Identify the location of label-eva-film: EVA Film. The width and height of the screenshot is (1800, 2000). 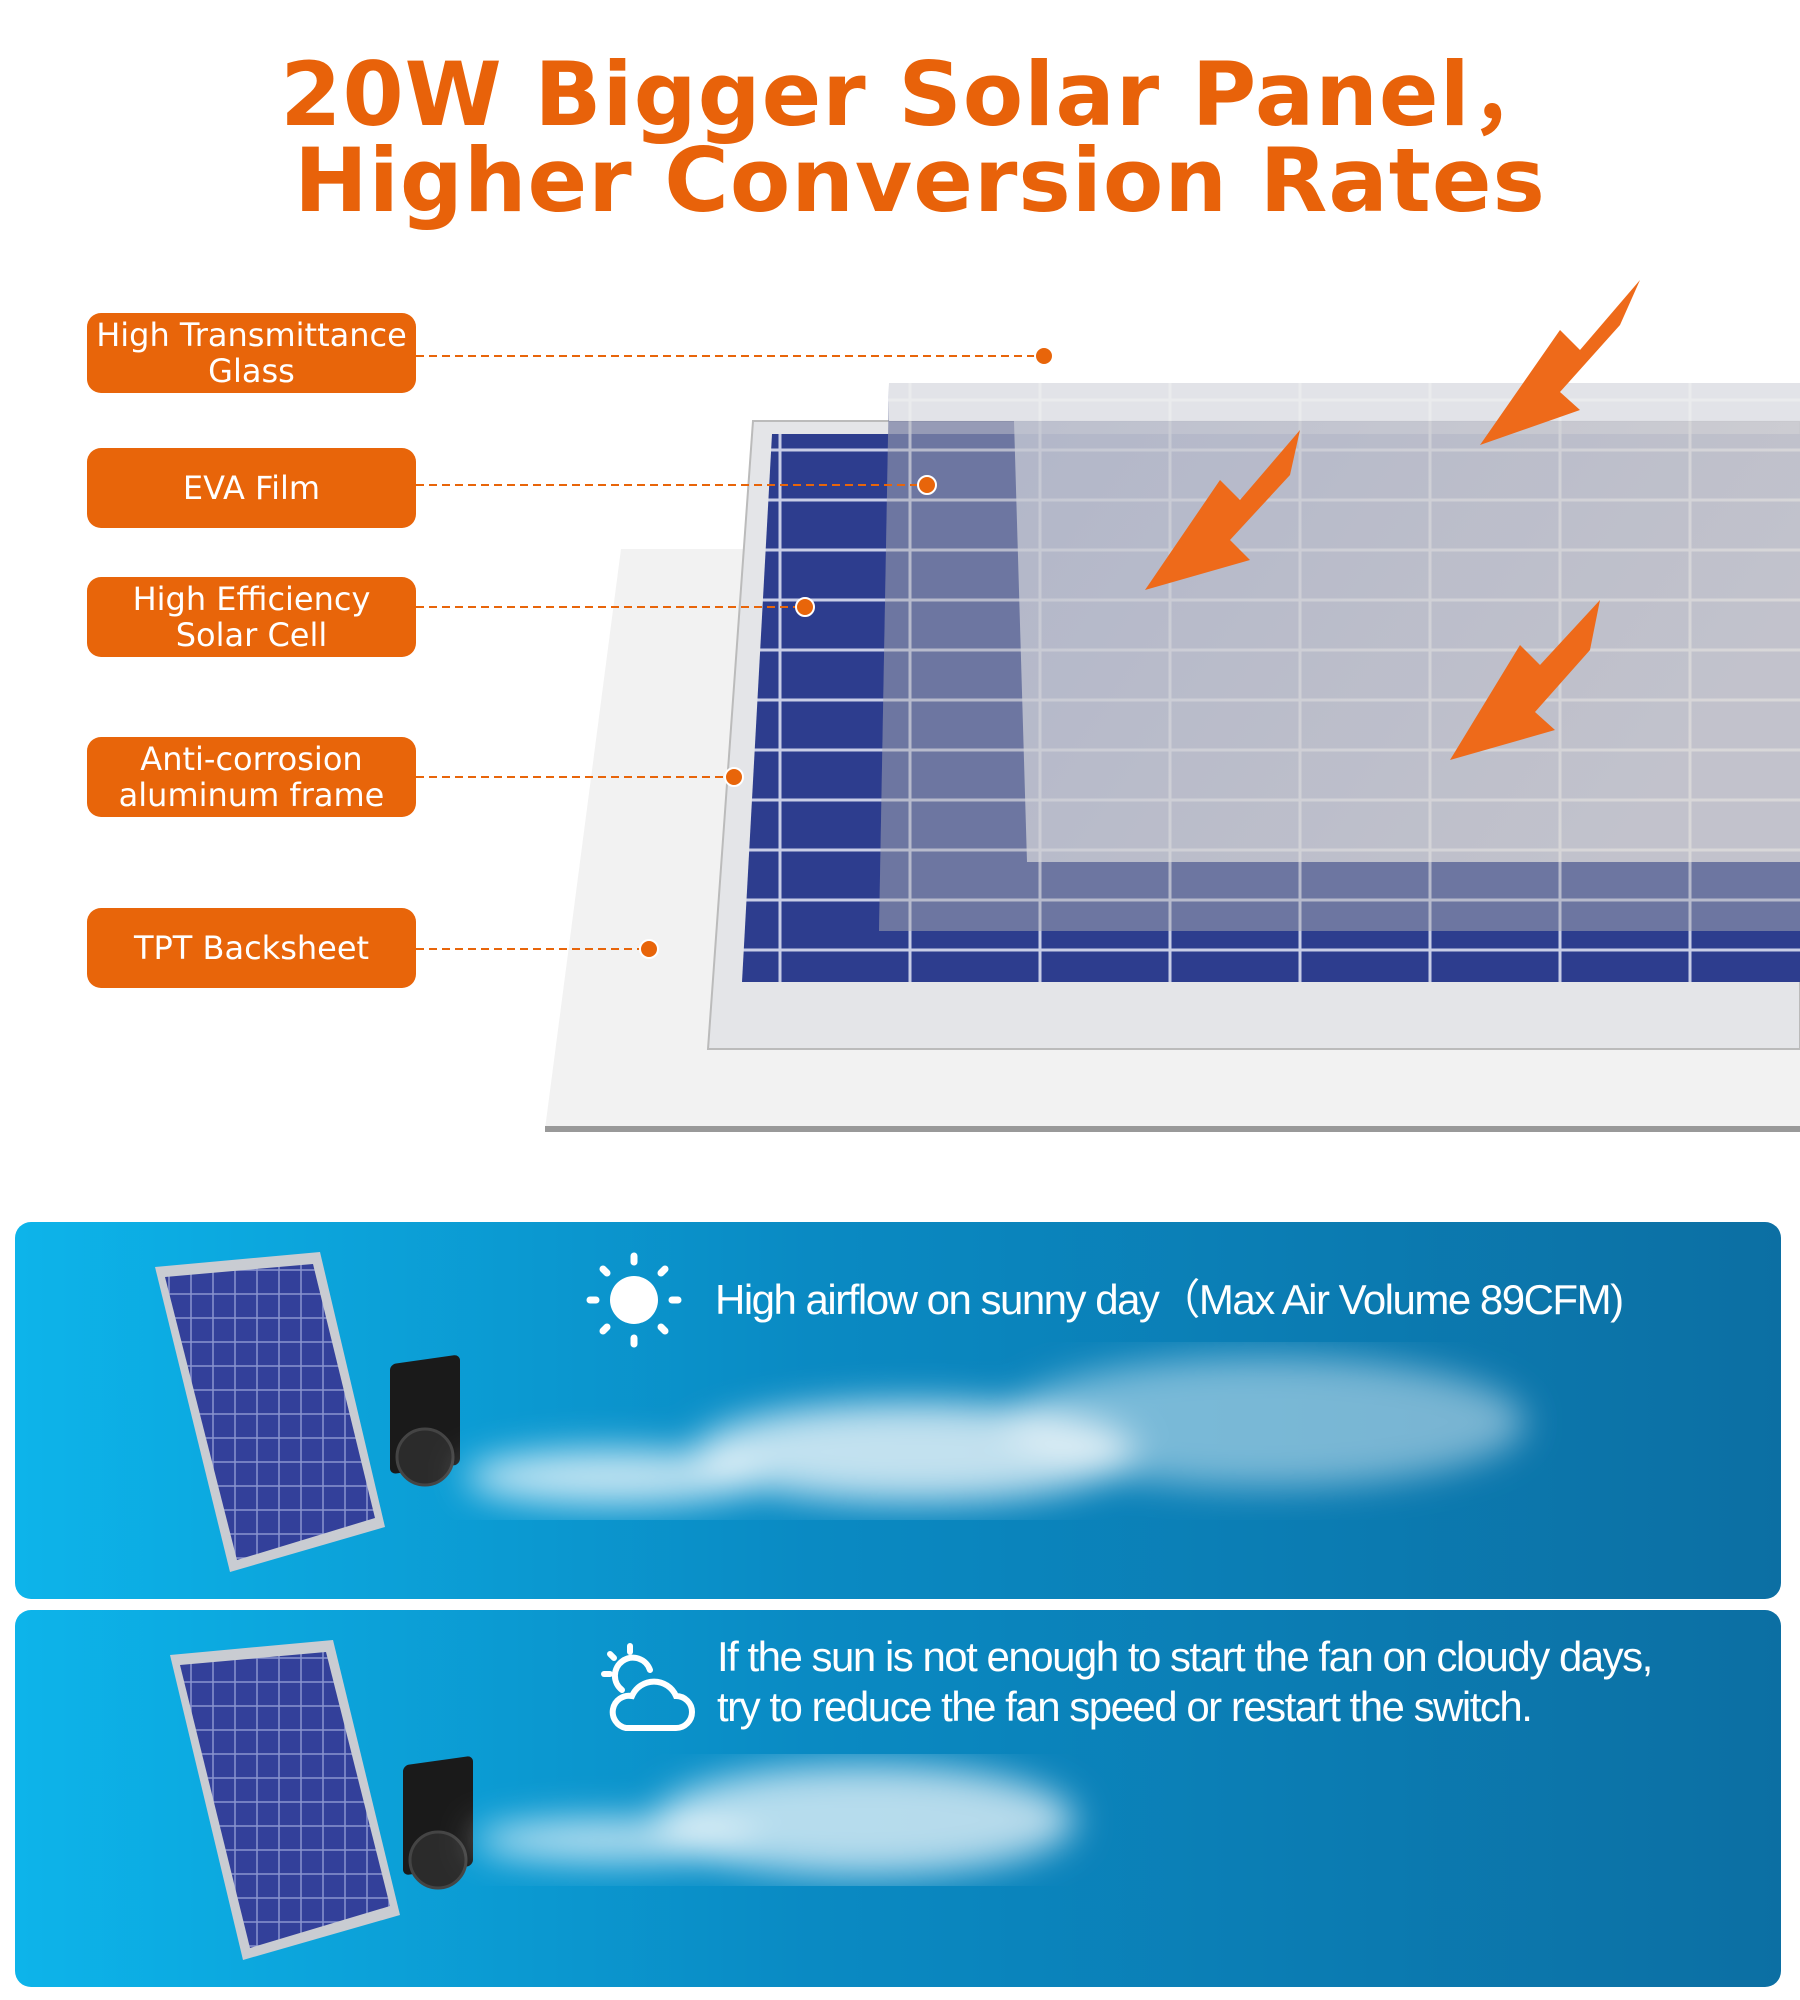
(251, 488).